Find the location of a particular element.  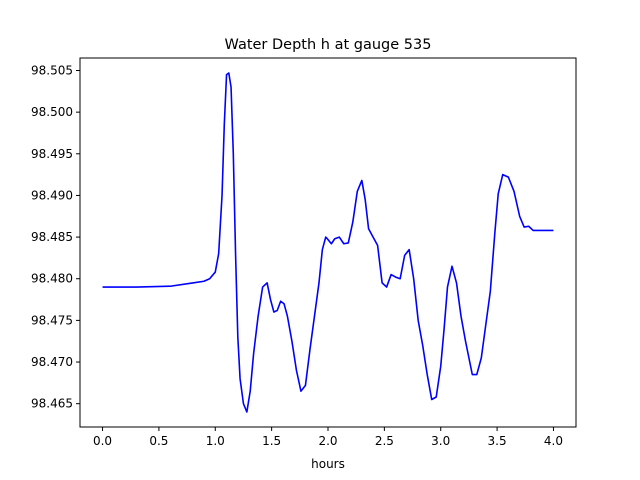

y-tick-label: 98.475 is located at coordinates (52, 320).